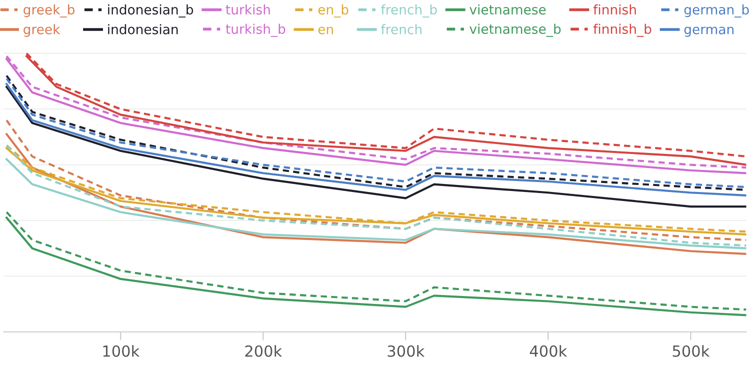 The width and height of the screenshot is (750, 375). Describe the element at coordinates (716, 11) in the screenshot. I see `legend-label: german_b` at that location.